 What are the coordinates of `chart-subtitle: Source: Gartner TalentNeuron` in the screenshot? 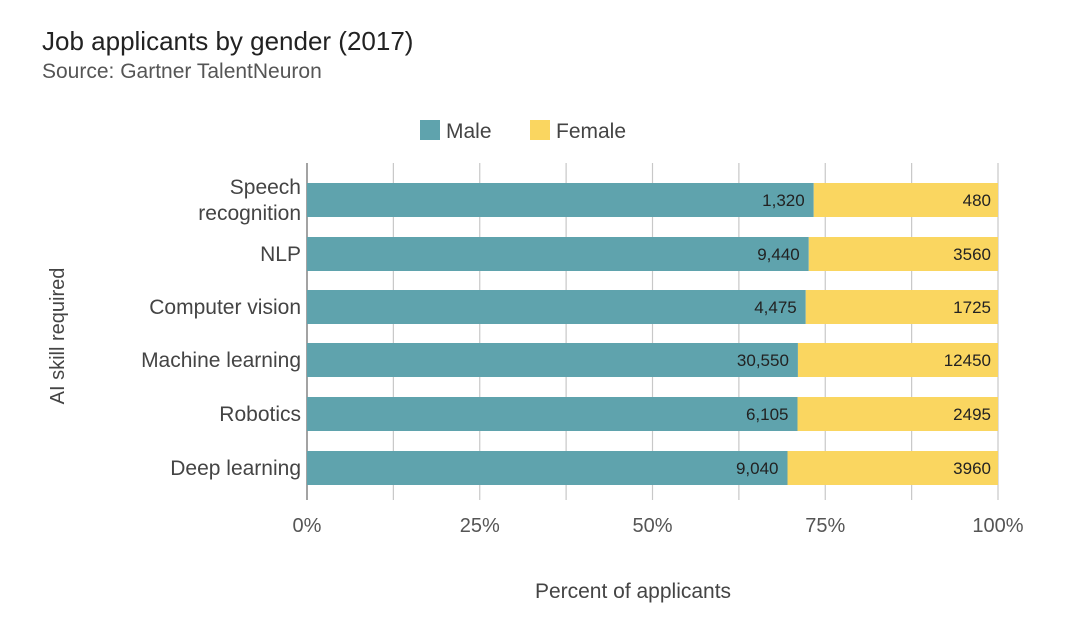 It's located at (182, 71).